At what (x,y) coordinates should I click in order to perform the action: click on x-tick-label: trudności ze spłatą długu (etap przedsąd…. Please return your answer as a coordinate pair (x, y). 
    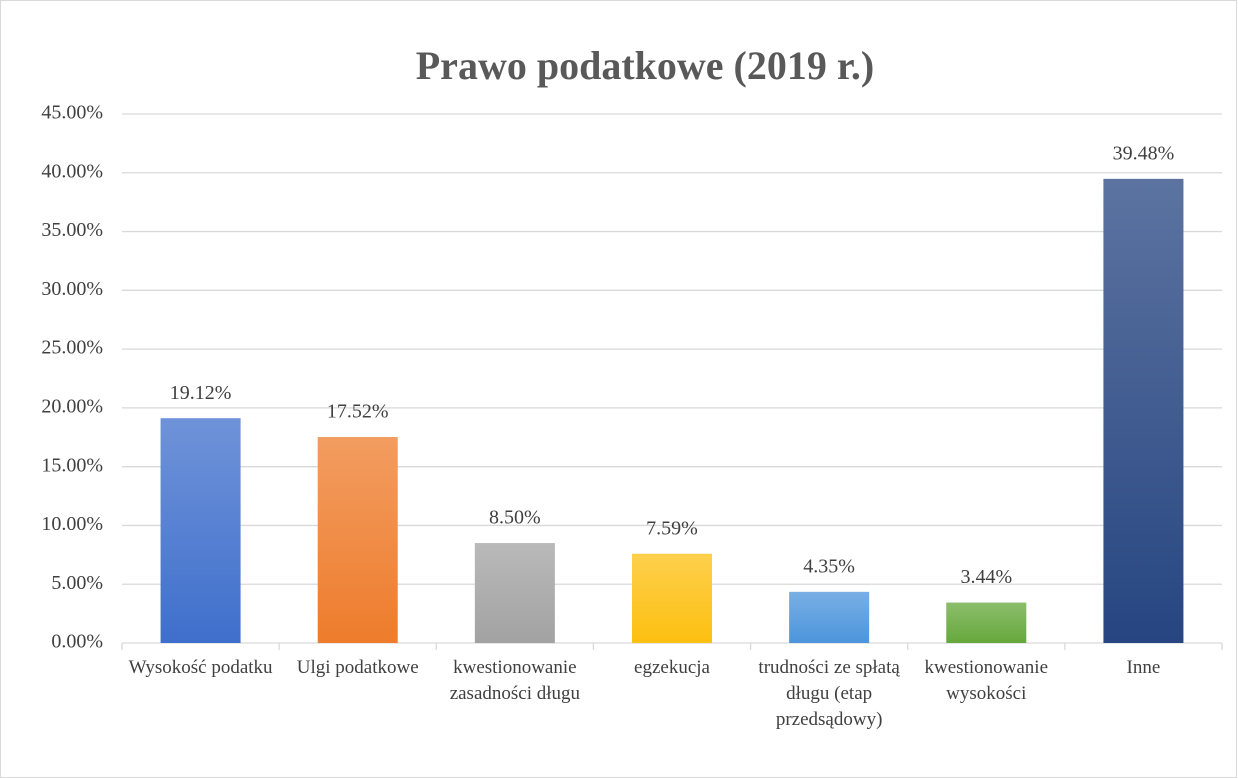
    Looking at the image, I should click on (829, 693).